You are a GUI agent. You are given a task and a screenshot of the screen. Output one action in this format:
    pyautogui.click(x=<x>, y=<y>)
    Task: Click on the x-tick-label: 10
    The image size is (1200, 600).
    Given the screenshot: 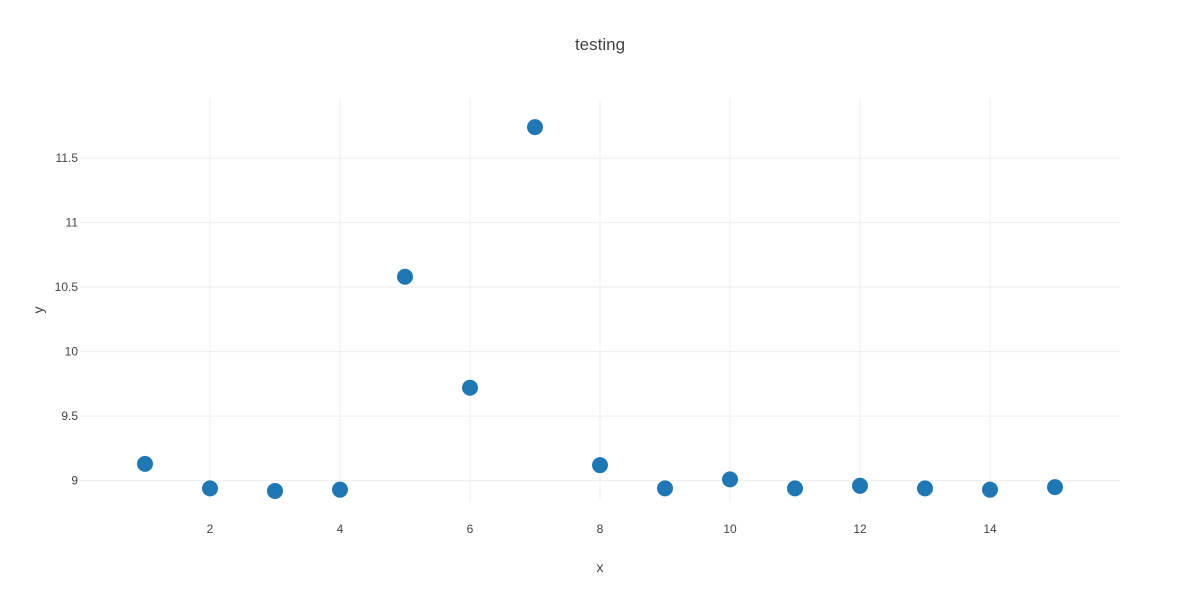 What is the action you would take?
    pyautogui.click(x=730, y=529)
    